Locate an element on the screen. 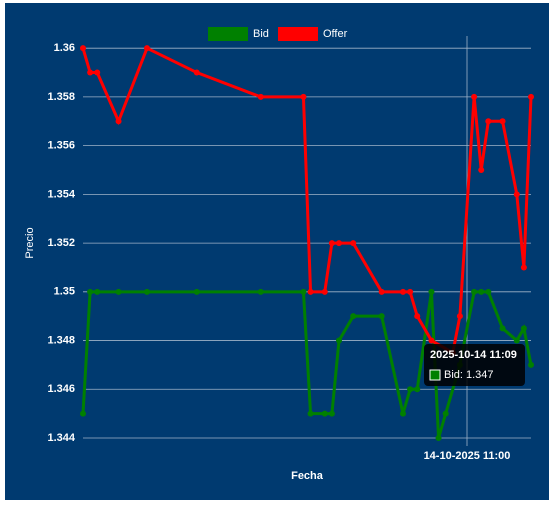 The height and width of the screenshot is (510, 554). y-tick-label: 1.36 is located at coordinates (64, 48).